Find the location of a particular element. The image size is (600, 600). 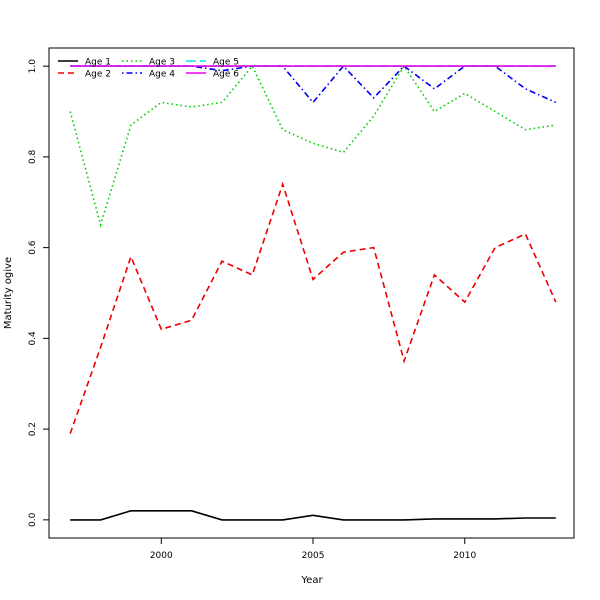

x-tick-label: 2005 is located at coordinates (313, 556).